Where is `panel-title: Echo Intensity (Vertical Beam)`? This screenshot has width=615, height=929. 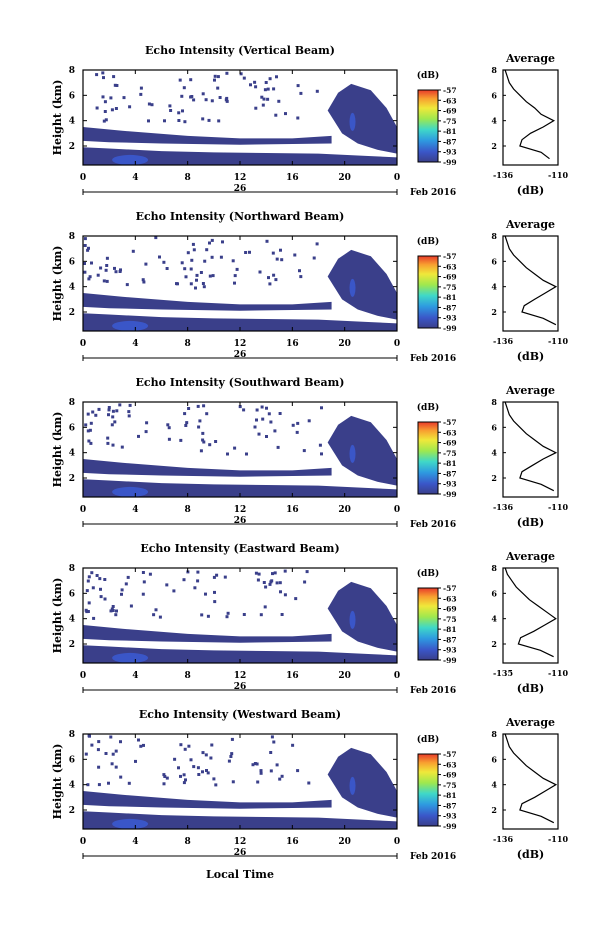 panel-title: Echo Intensity (Vertical Beam) is located at coordinates (240, 50).